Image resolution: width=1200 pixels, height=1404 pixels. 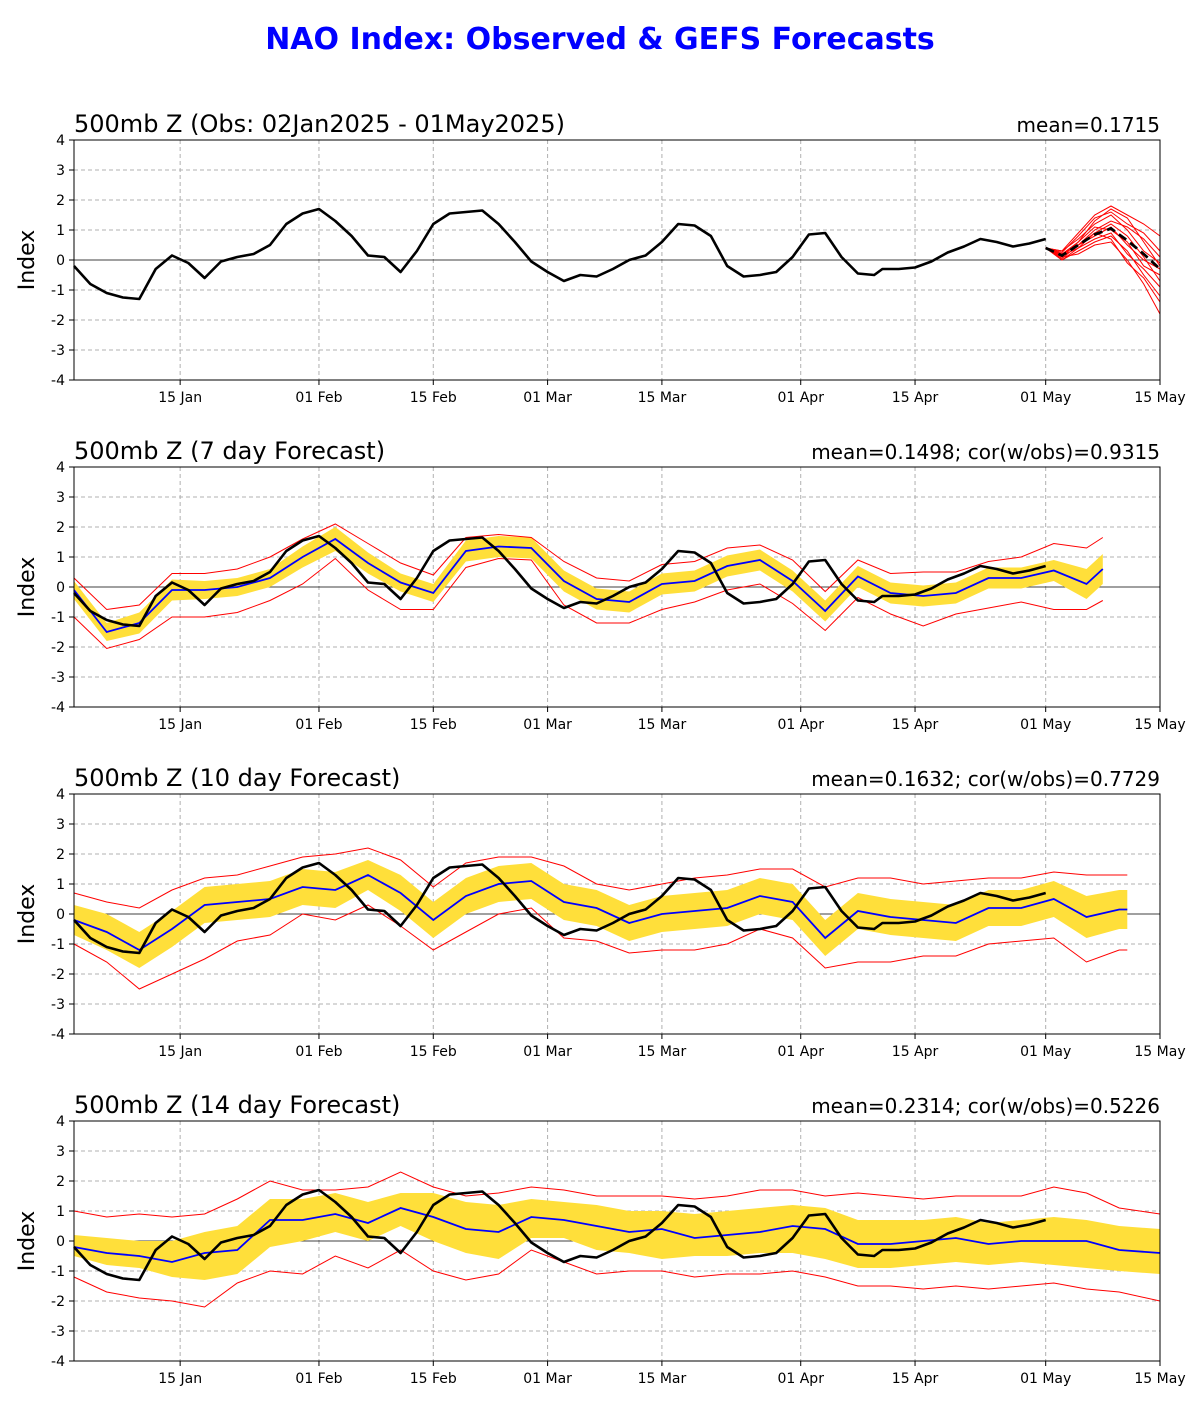 I want to click on observed-line, so click(x=560, y=908).